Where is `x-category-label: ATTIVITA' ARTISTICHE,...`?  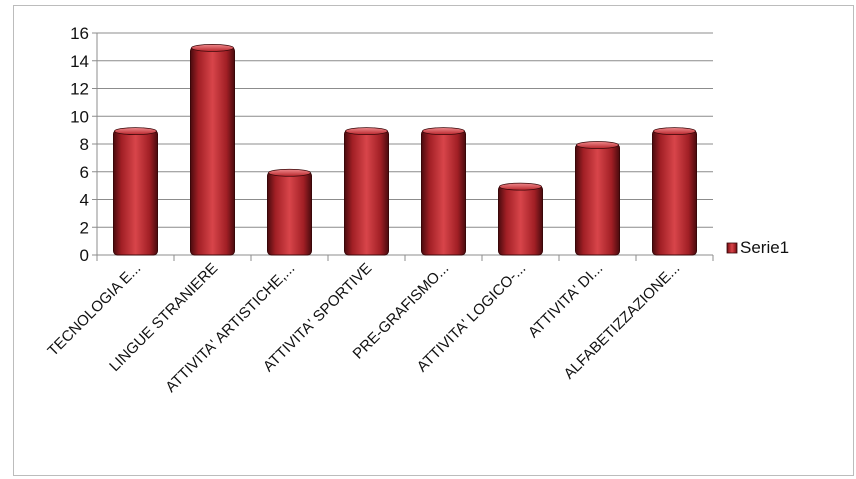 x-category-label: ATTIVITA' ARTISTICHE,... is located at coordinates (230, 328).